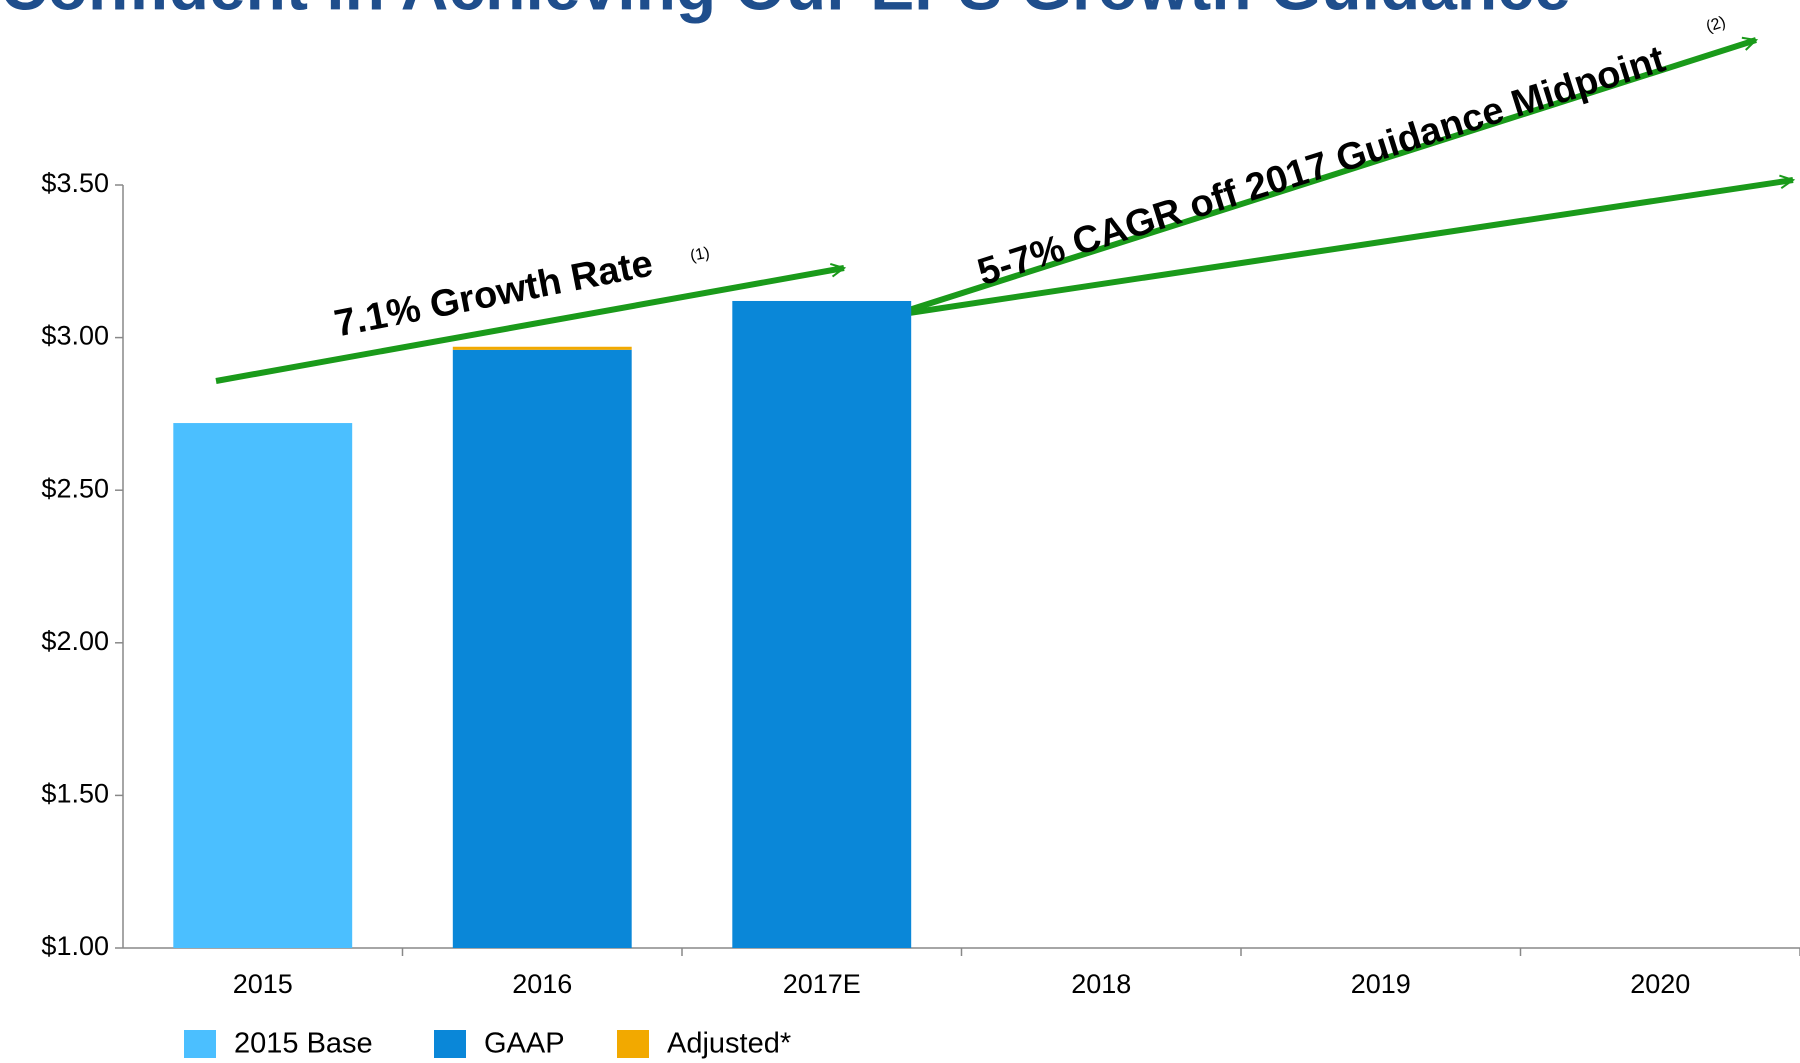 Image resolution: width=1800 pixels, height=1063 pixels. I want to click on legend-label: 2015 Base, so click(303, 1044).